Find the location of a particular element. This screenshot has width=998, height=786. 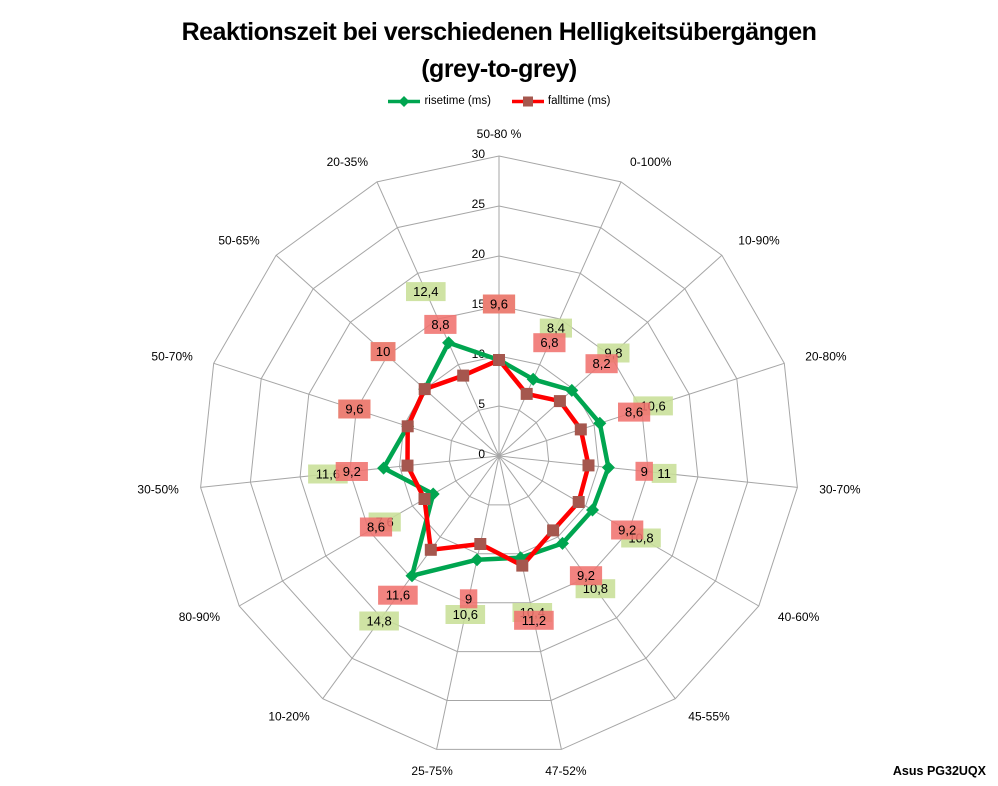

tick-label-25: 25 is located at coordinates (479, 204).